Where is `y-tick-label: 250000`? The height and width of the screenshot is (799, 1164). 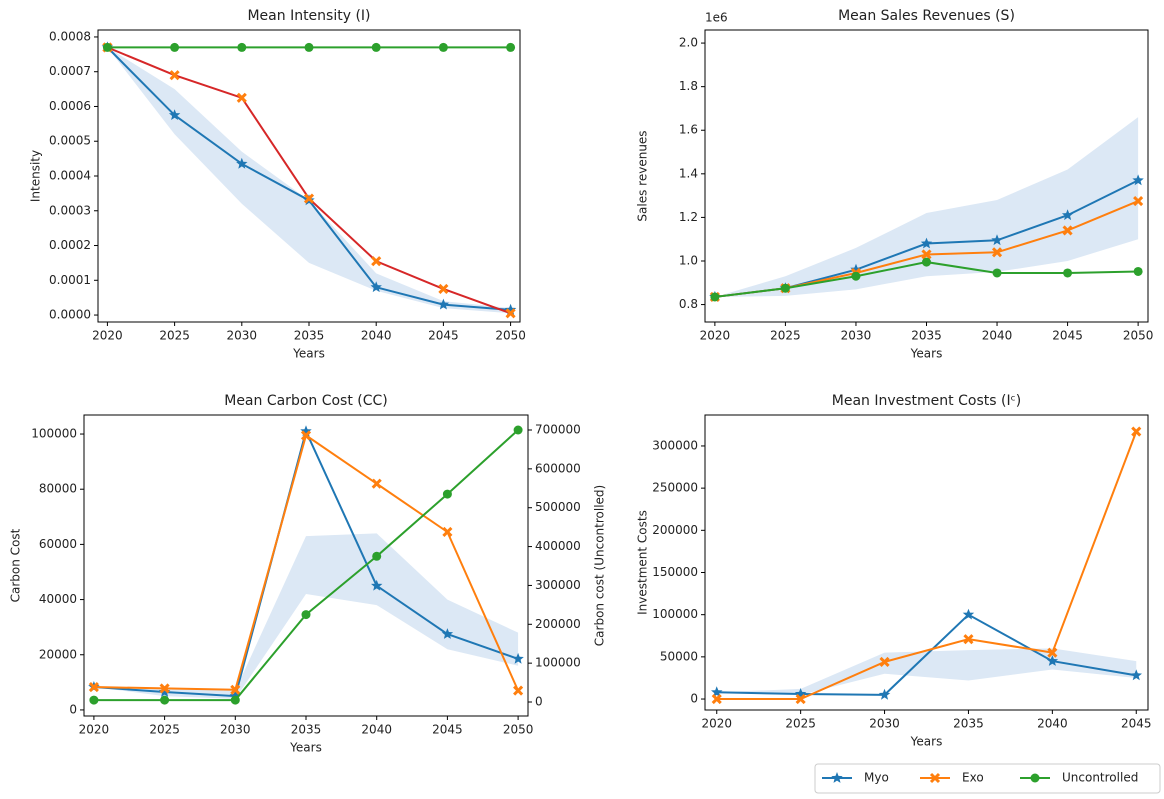 y-tick-label: 250000 is located at coordinates (675, 488).